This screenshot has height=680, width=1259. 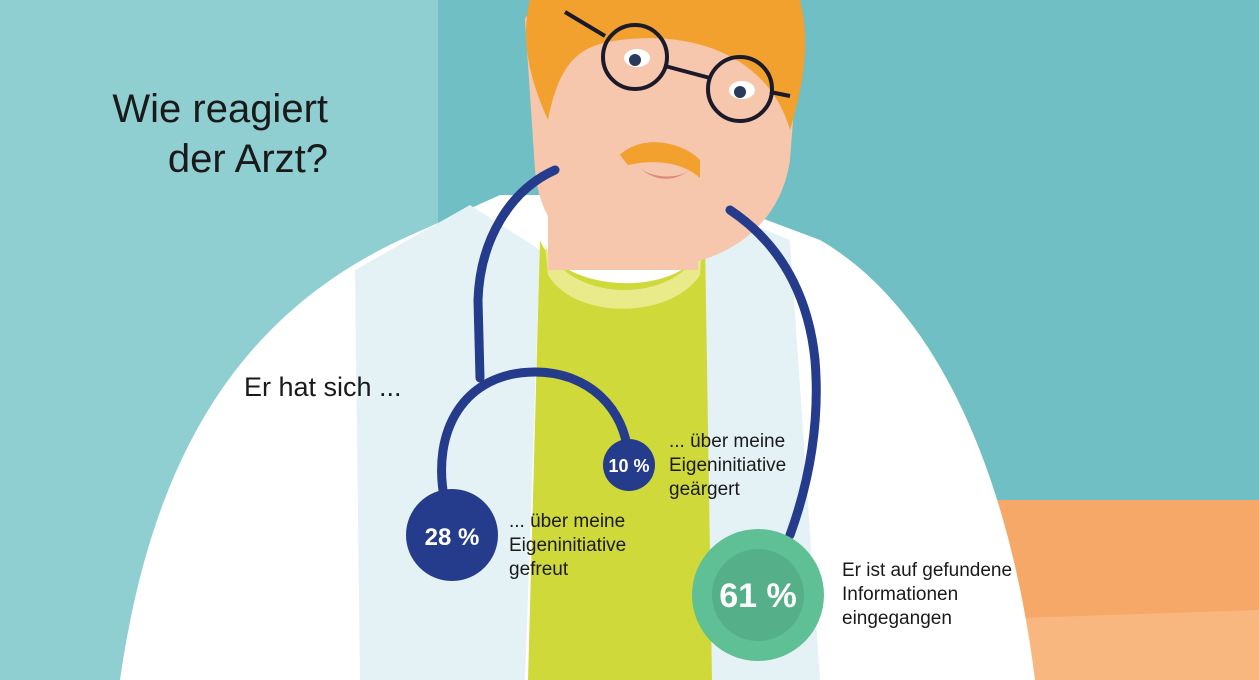 I want to click on bubble-28: 28 %, so click(x=452, y=535).